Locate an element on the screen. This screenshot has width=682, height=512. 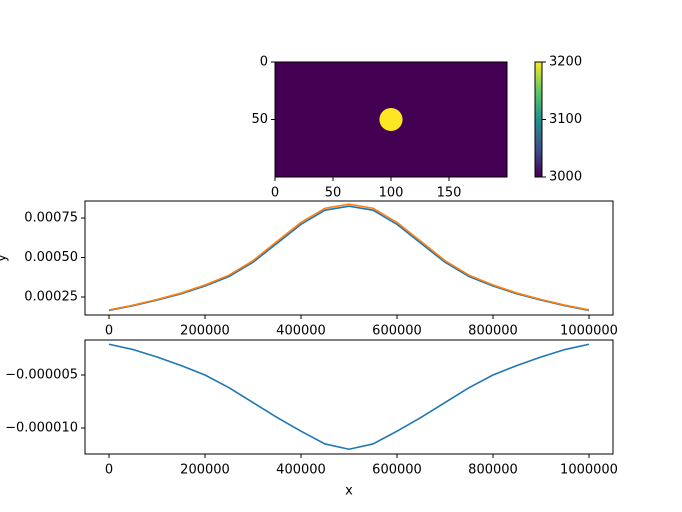
x-axis-label: x is located at coordinates (349, 491).